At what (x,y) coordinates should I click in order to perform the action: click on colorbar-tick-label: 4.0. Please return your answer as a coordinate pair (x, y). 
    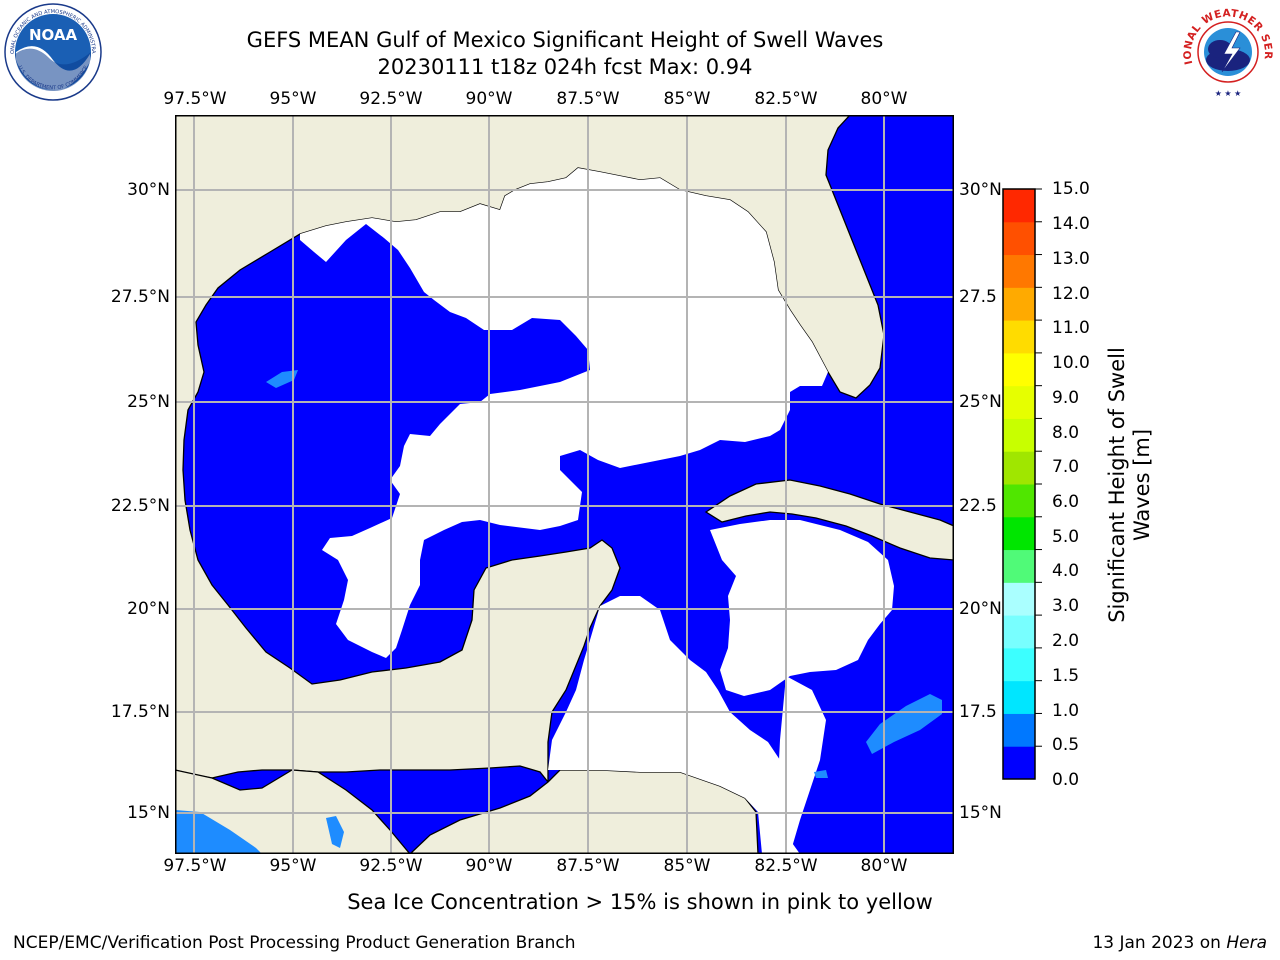
    Looking at the image, I should click on (1066, 571).